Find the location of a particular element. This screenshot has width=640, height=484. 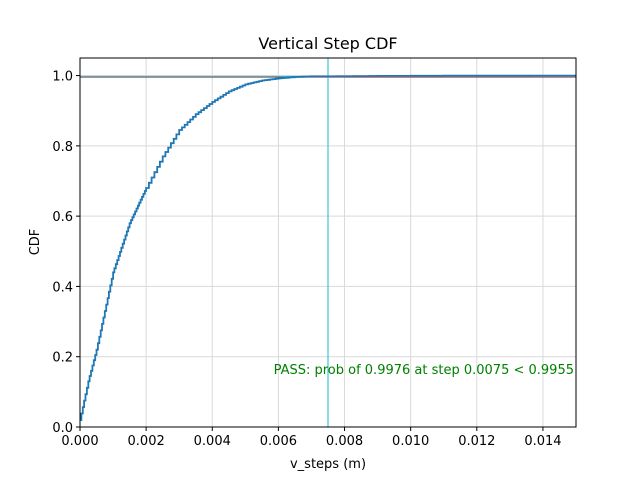

y-tick-label: 1.0 is located at coordinates (62, 77).